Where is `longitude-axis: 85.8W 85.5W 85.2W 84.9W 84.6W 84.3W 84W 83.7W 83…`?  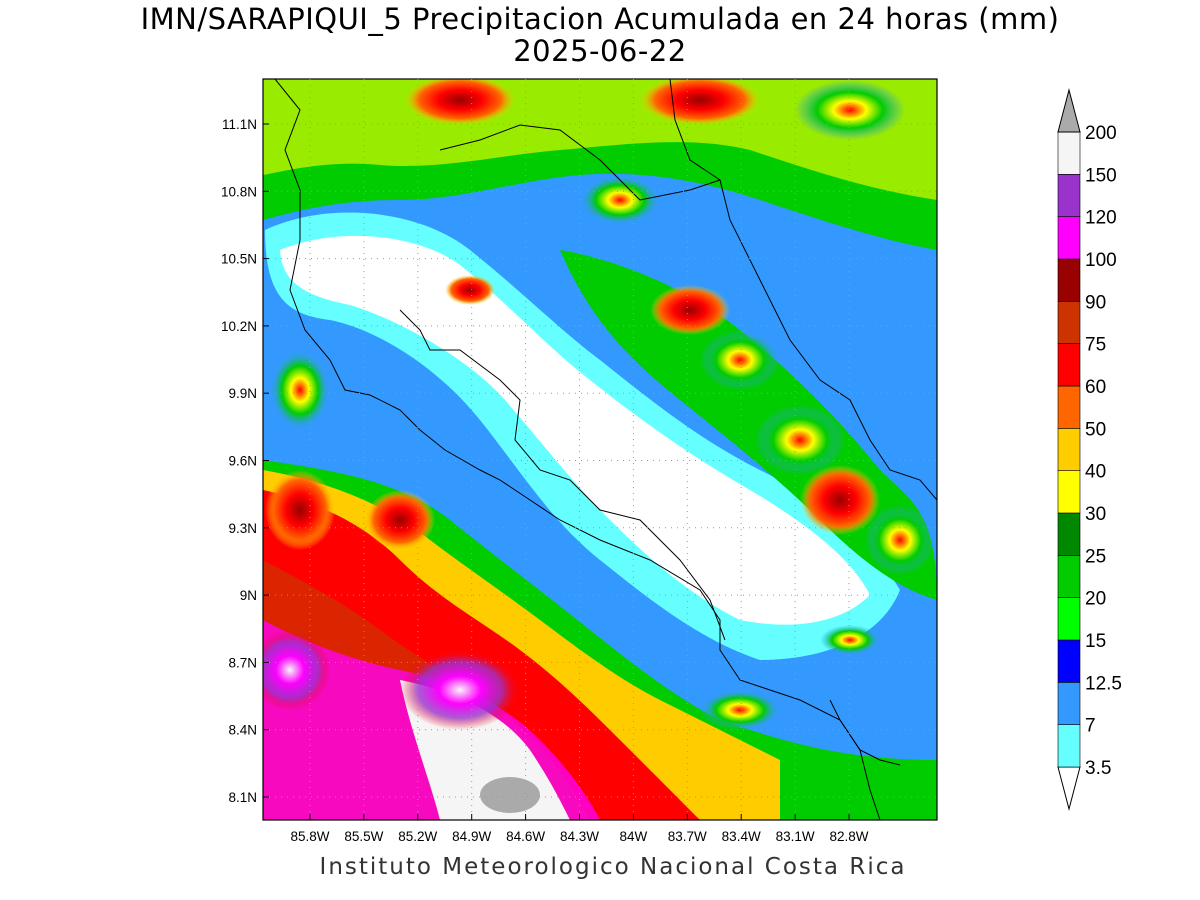 longitude-axis: 85.8W 85.5W 85.2W 84.9W 84.6W 84.3W 84W 83.7W 83… is located at coordinates (579, 829).